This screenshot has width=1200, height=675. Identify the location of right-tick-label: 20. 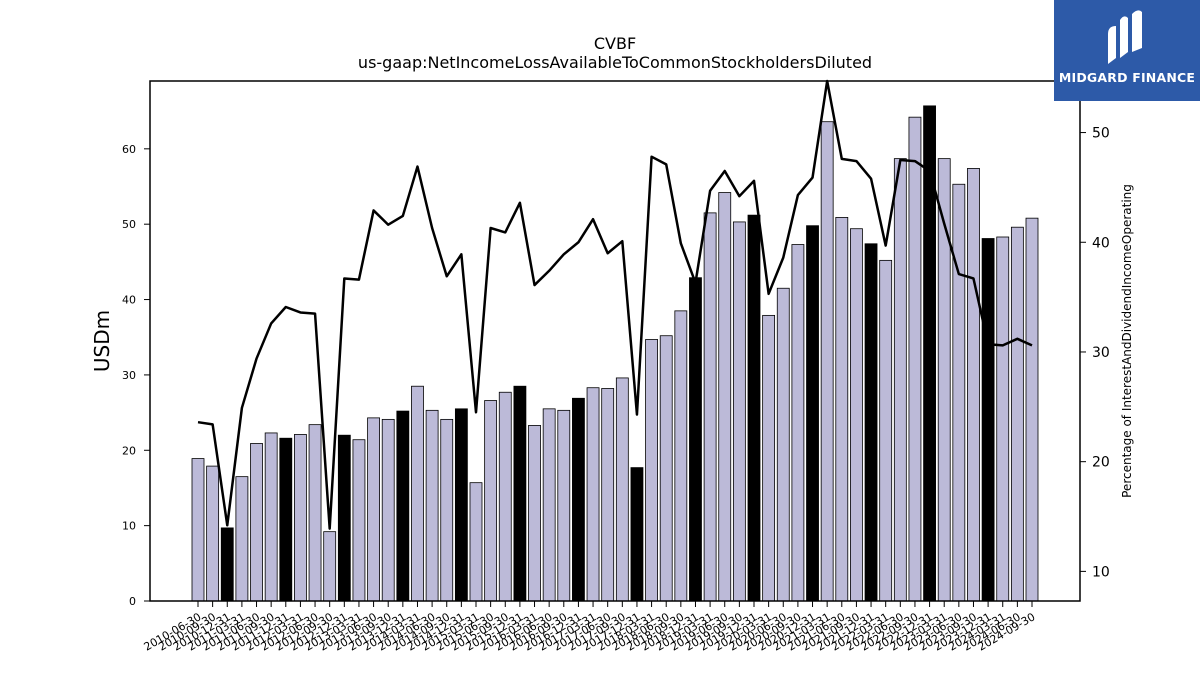
(1101, 463).